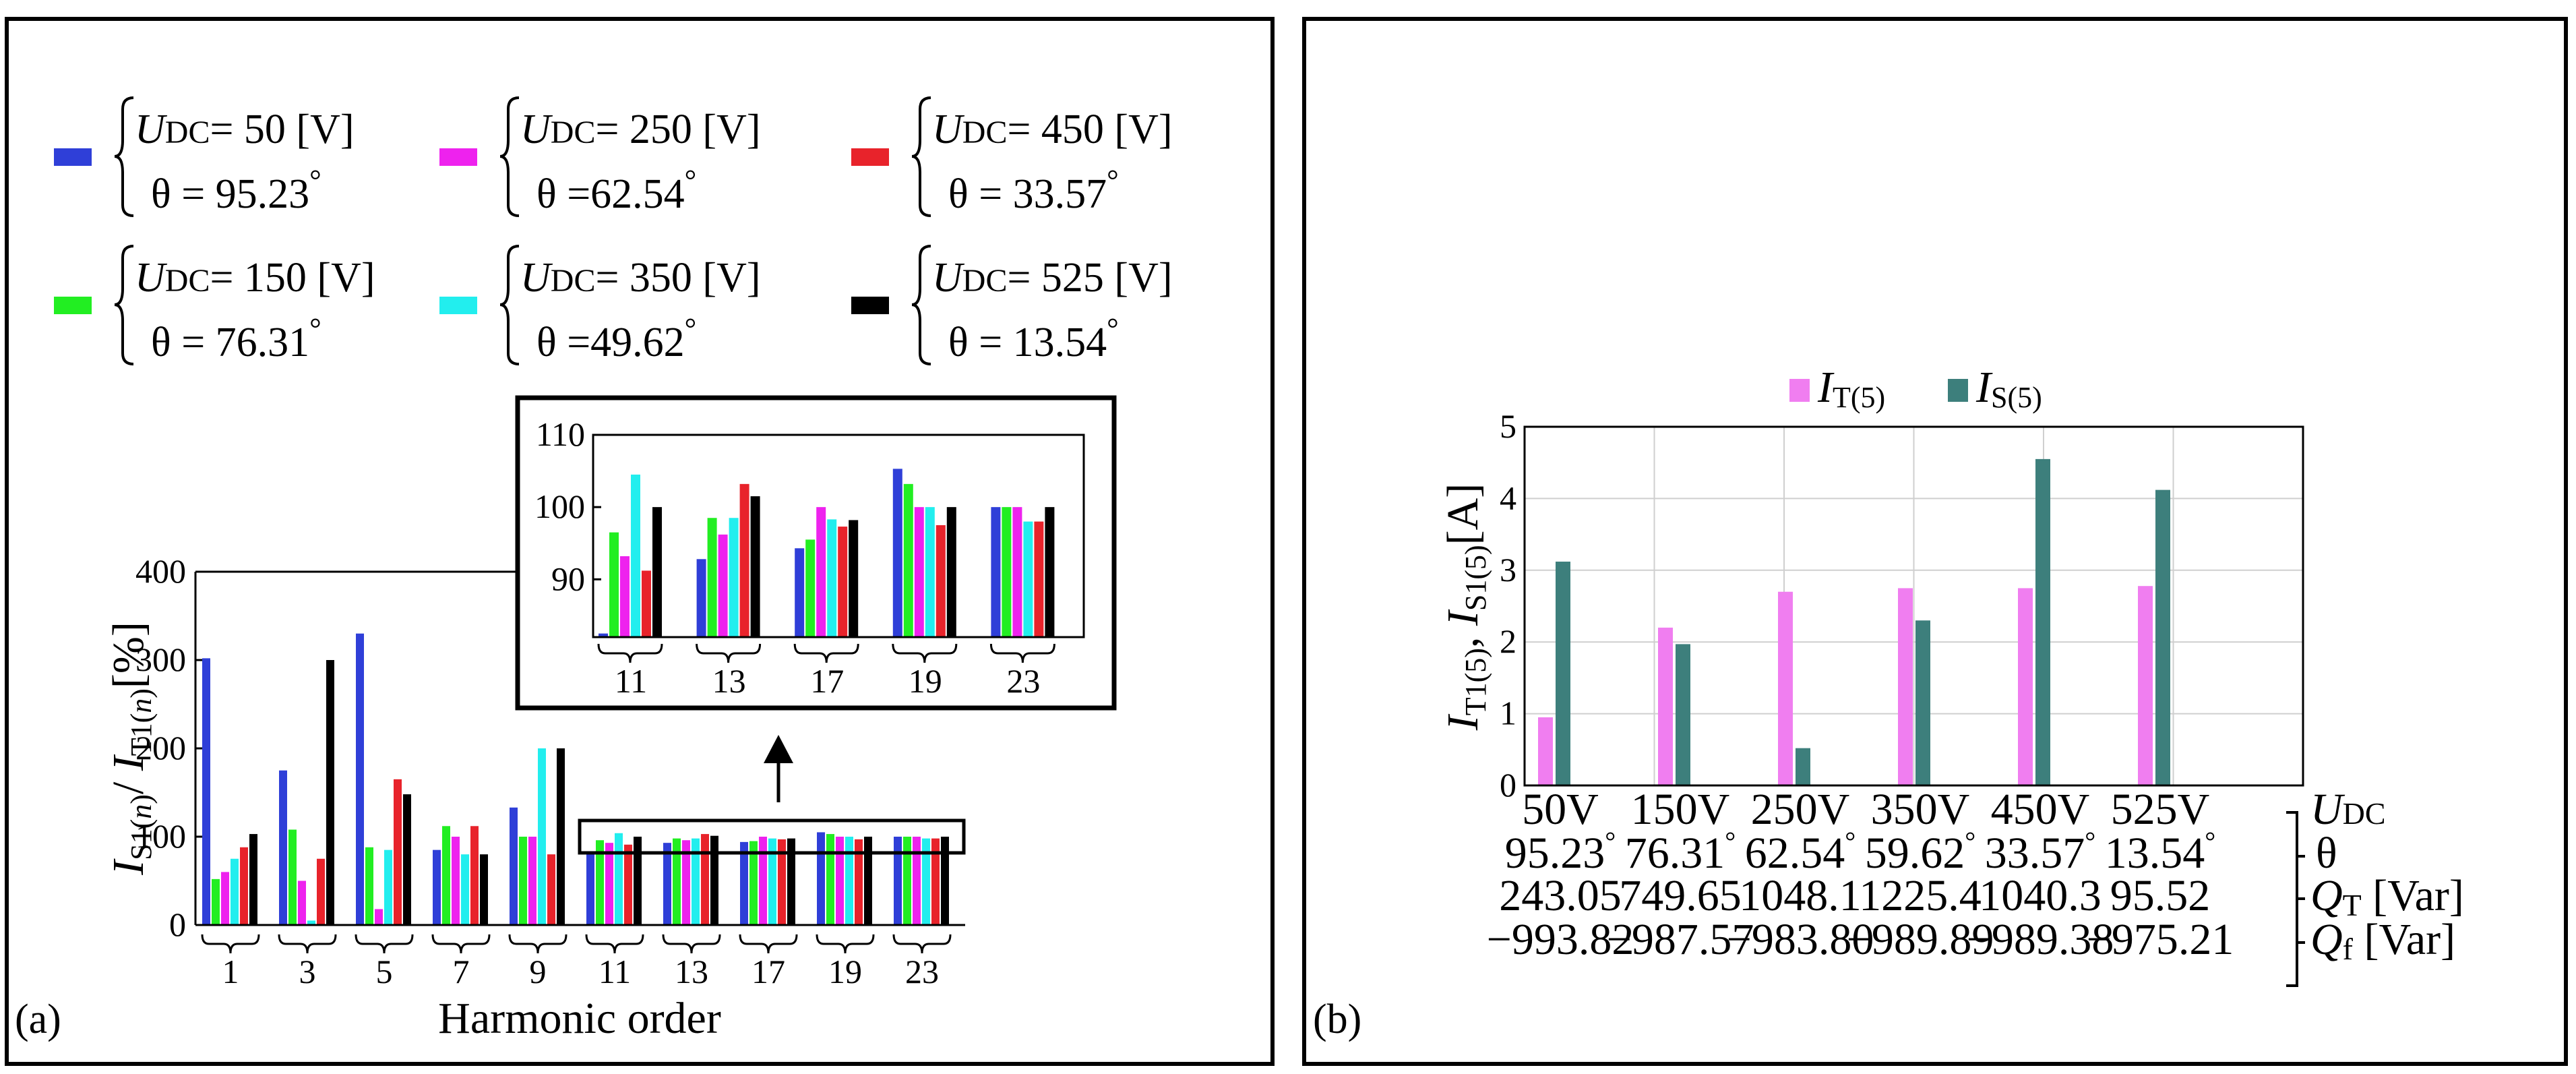  What do you see at coordinates (2145, 686) in the screenshot?
I see `b-bar-525v-it5` at bounding box center [2145, 686].